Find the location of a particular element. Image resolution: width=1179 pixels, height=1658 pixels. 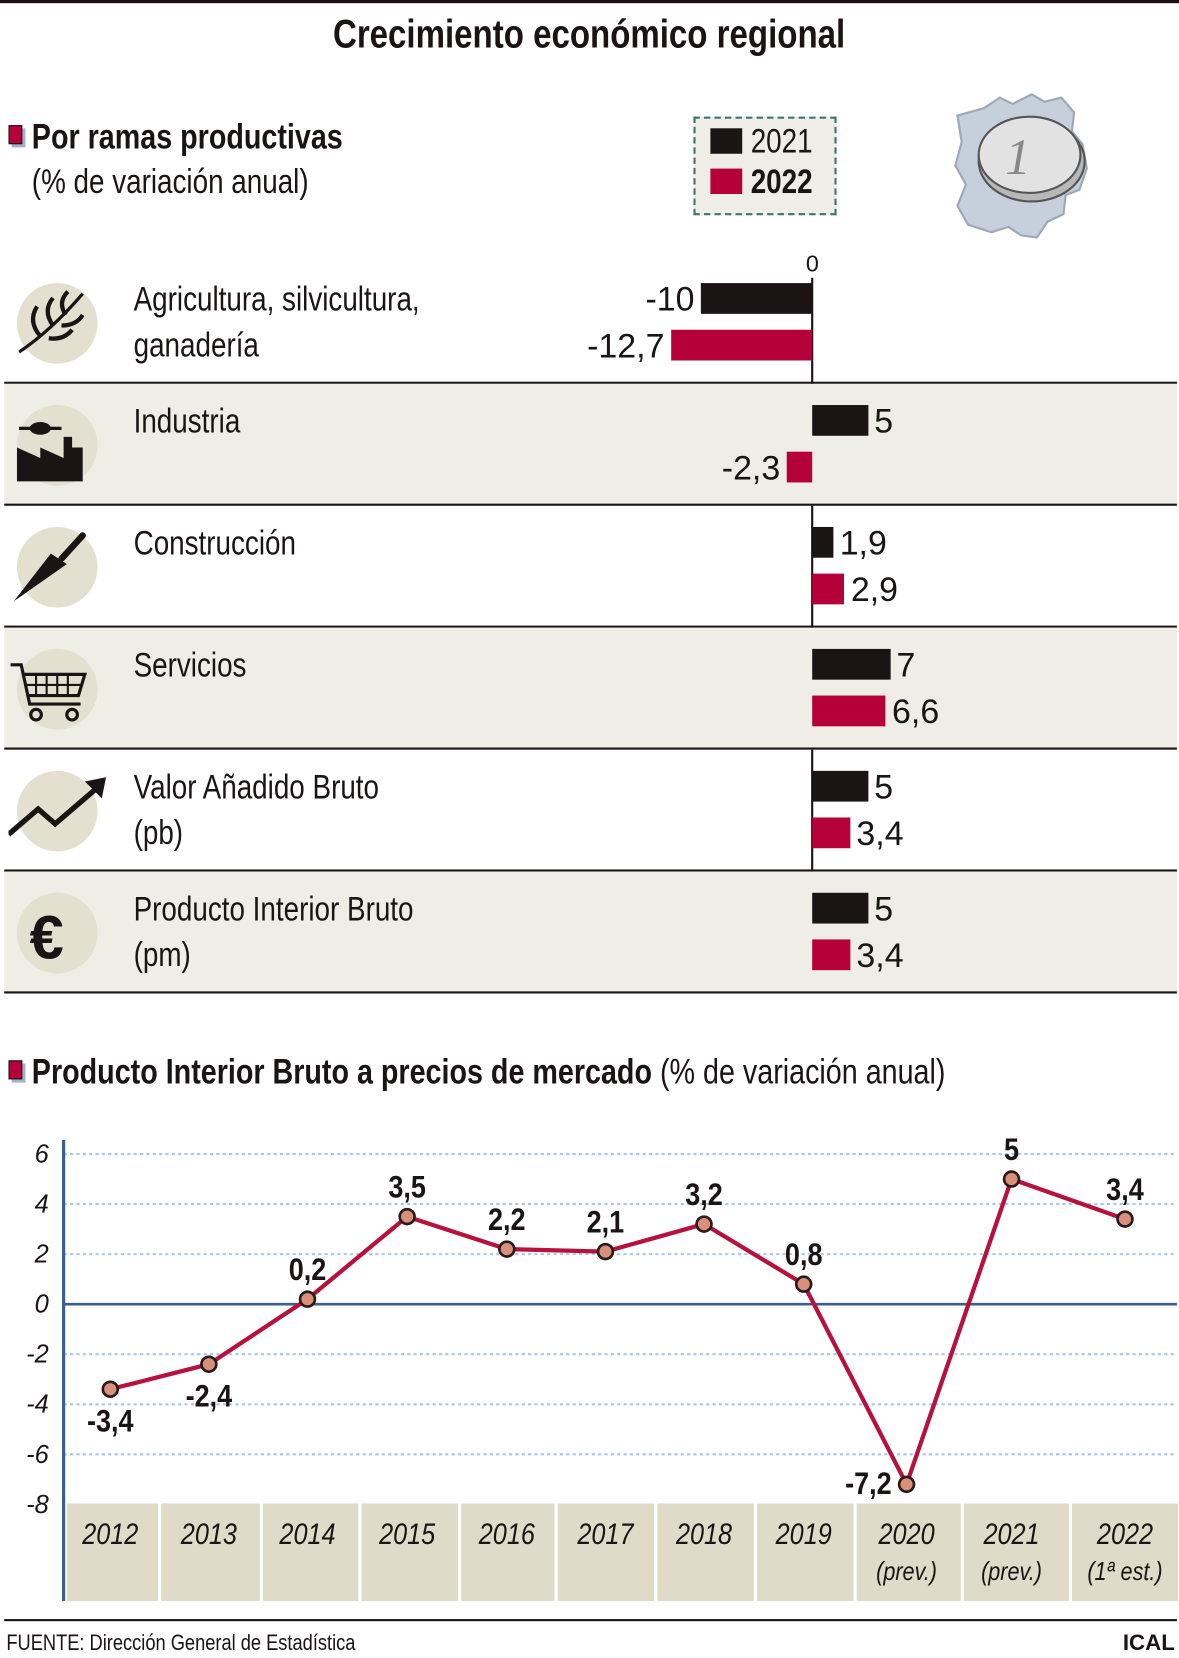

legend-text: 2021 is located at coordinates (781, 141).